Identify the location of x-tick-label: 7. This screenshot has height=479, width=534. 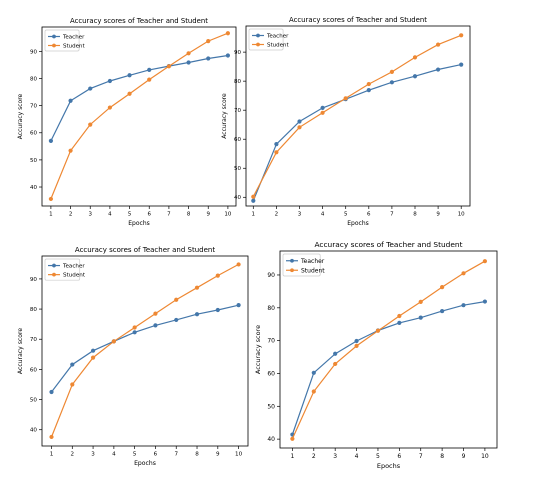
(421, 456).